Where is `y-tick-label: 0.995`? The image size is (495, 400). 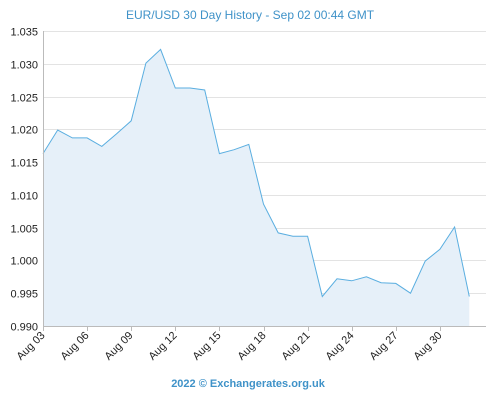 y-tick-label: 0.995 is located at coordinates (24, 295).